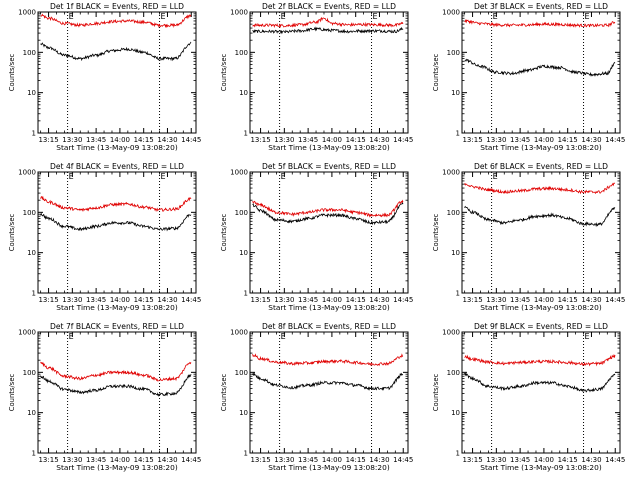  I want to click on panel-title: Det 6f BLACK = Events, RED = LLD, so click(541, 166).